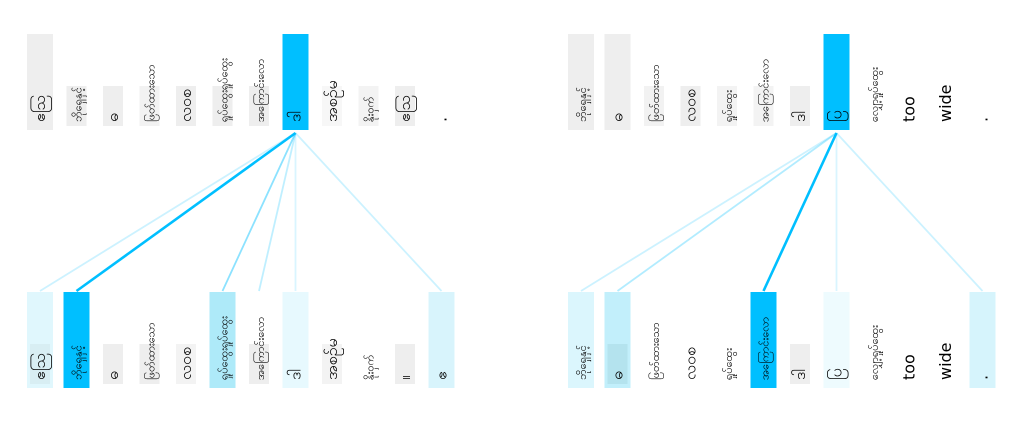 The height and width of the screenshot is (423, 1024). What do you see at coordinates (225, 90) in the screenshot?
I see `token-label: ရှုပ်ထွေးရှုပ်ထွေး` at bounding box center [225, 90].